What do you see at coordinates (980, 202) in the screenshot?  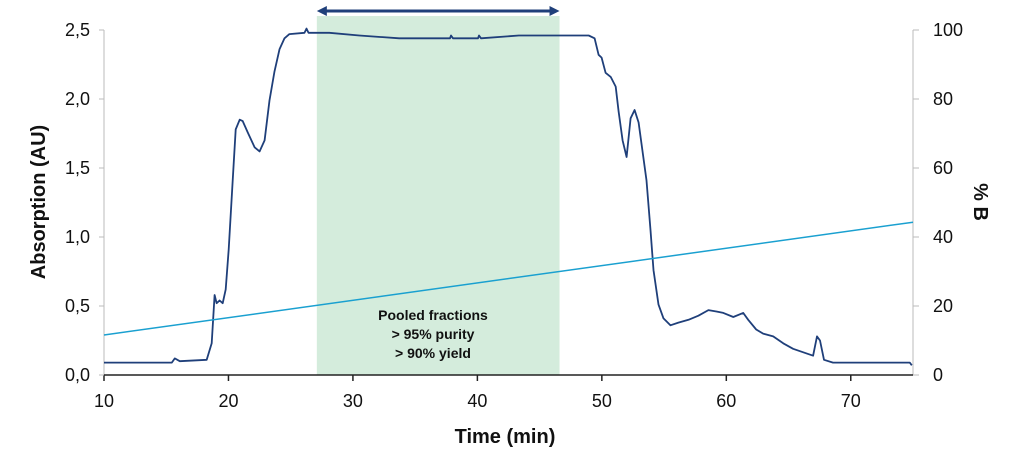 I see `y2-axis-title: % B` at bounding box center [980, 202].